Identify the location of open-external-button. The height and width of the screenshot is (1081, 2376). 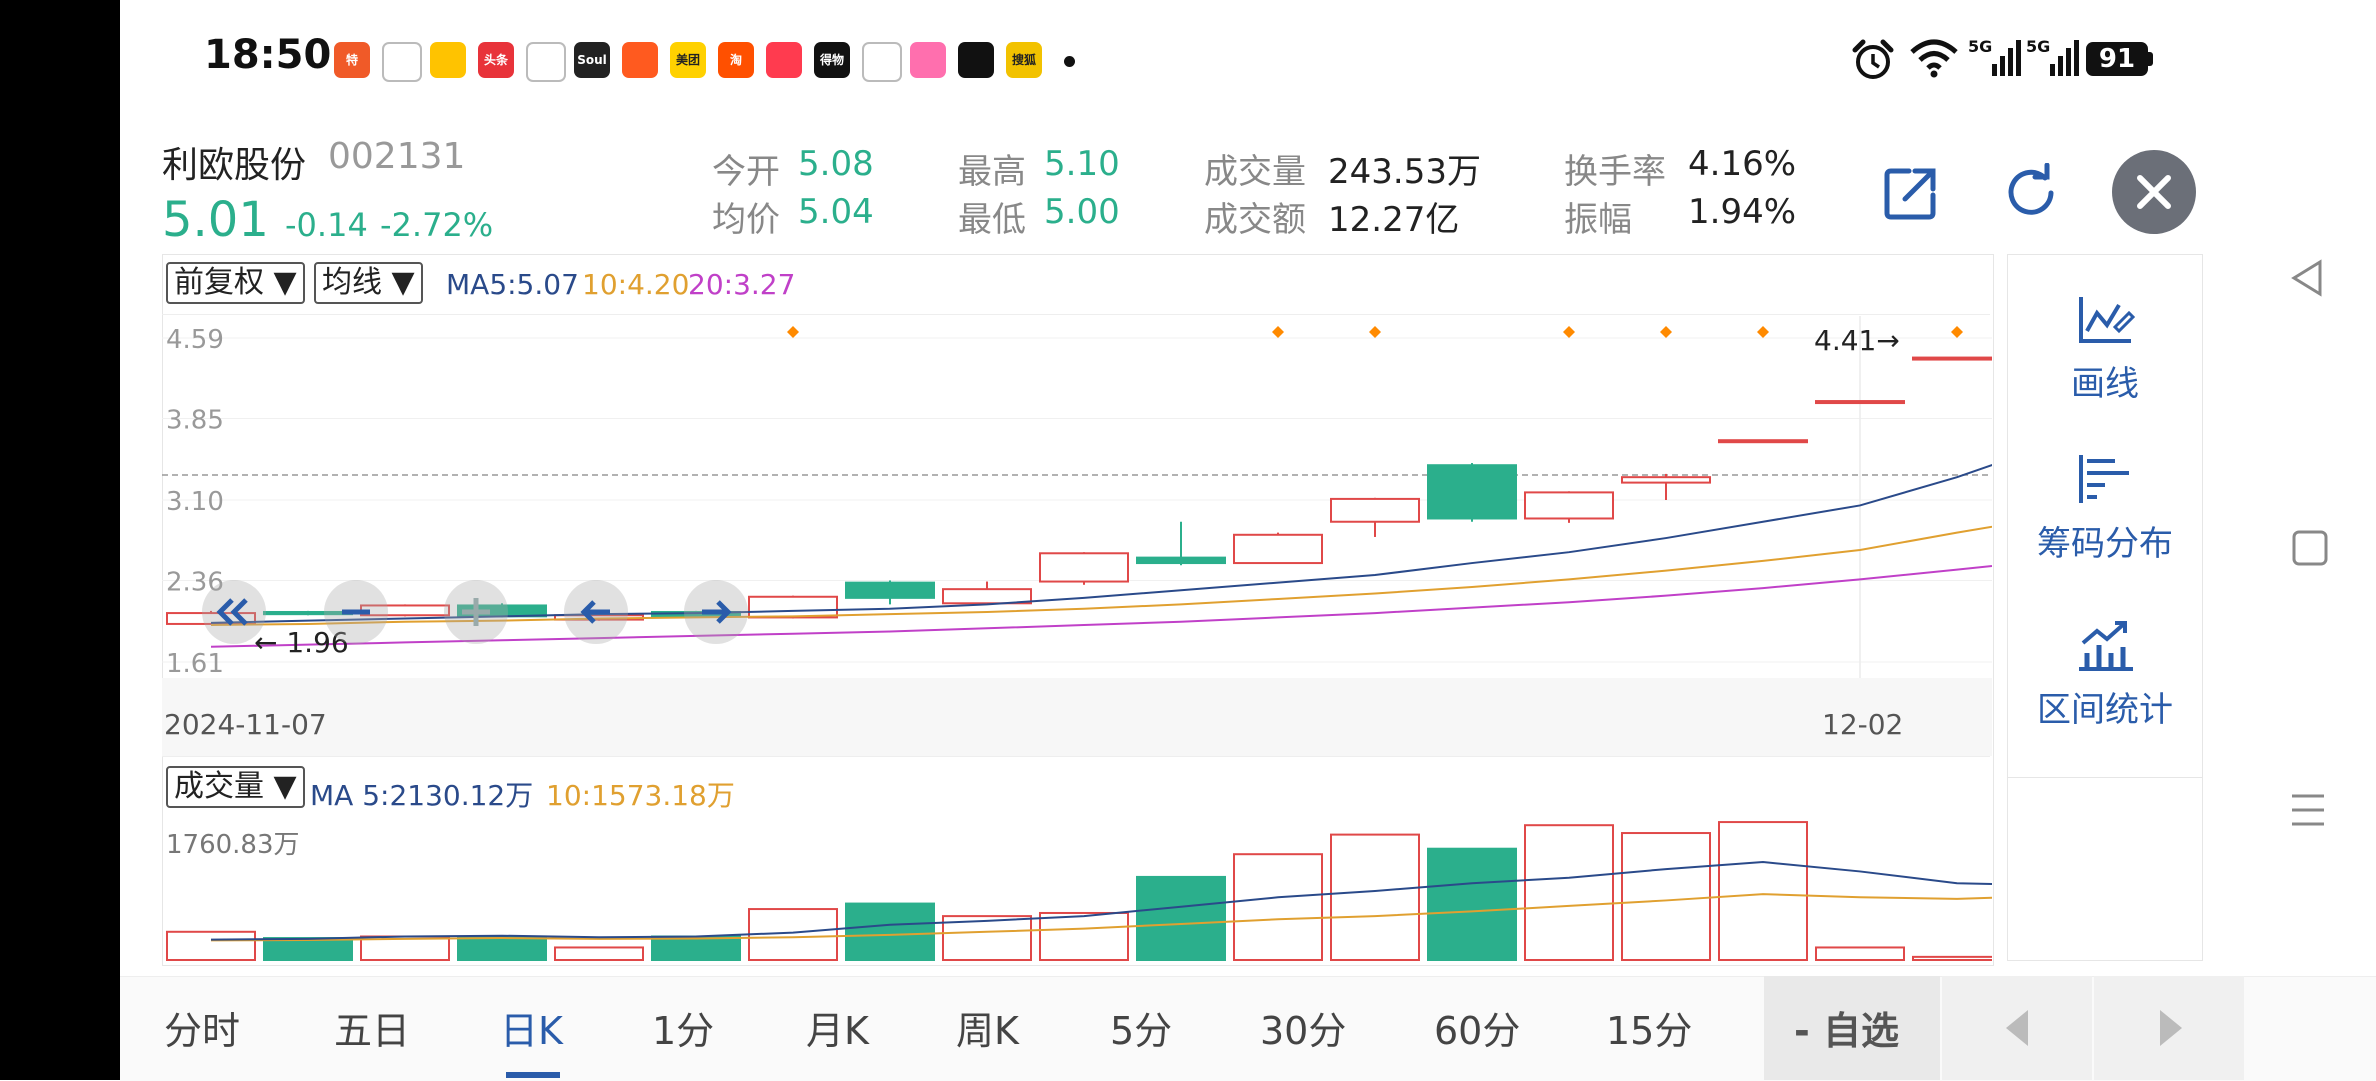
(1911, 193).